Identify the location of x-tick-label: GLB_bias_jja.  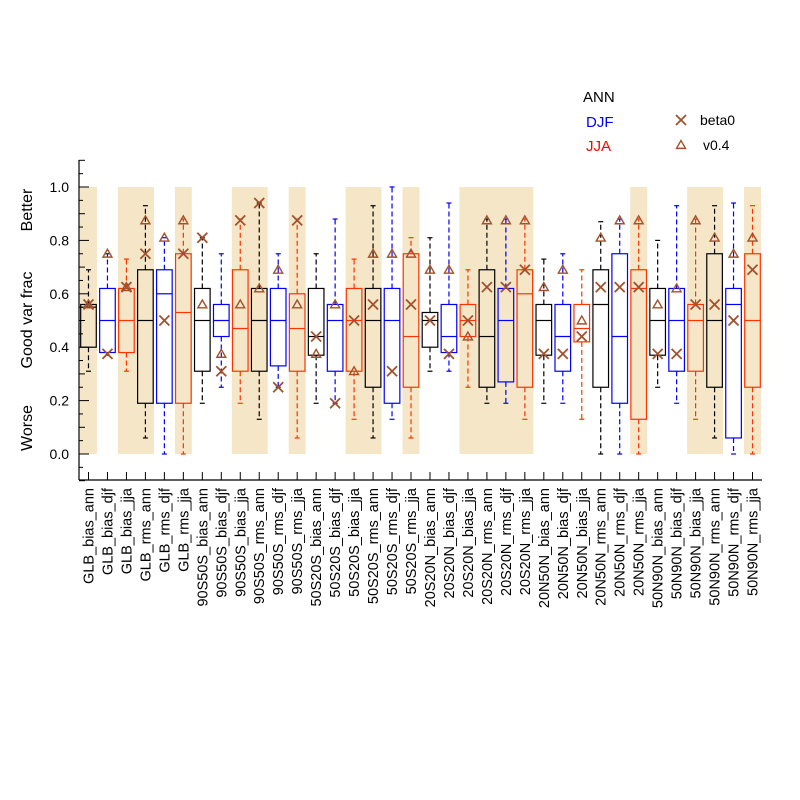
(127, 530).